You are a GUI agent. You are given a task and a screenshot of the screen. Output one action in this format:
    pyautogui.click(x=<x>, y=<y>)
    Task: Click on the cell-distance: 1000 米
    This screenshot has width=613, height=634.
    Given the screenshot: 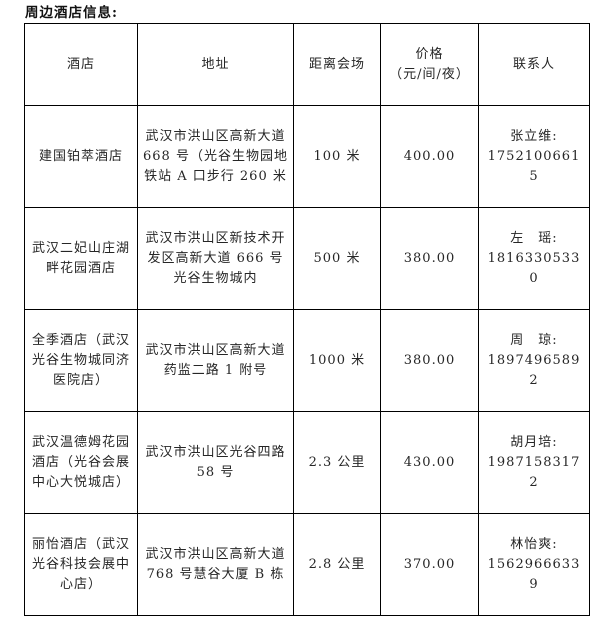 What is the action you would take?
    pyautogui.click(x=337, y=360)
    